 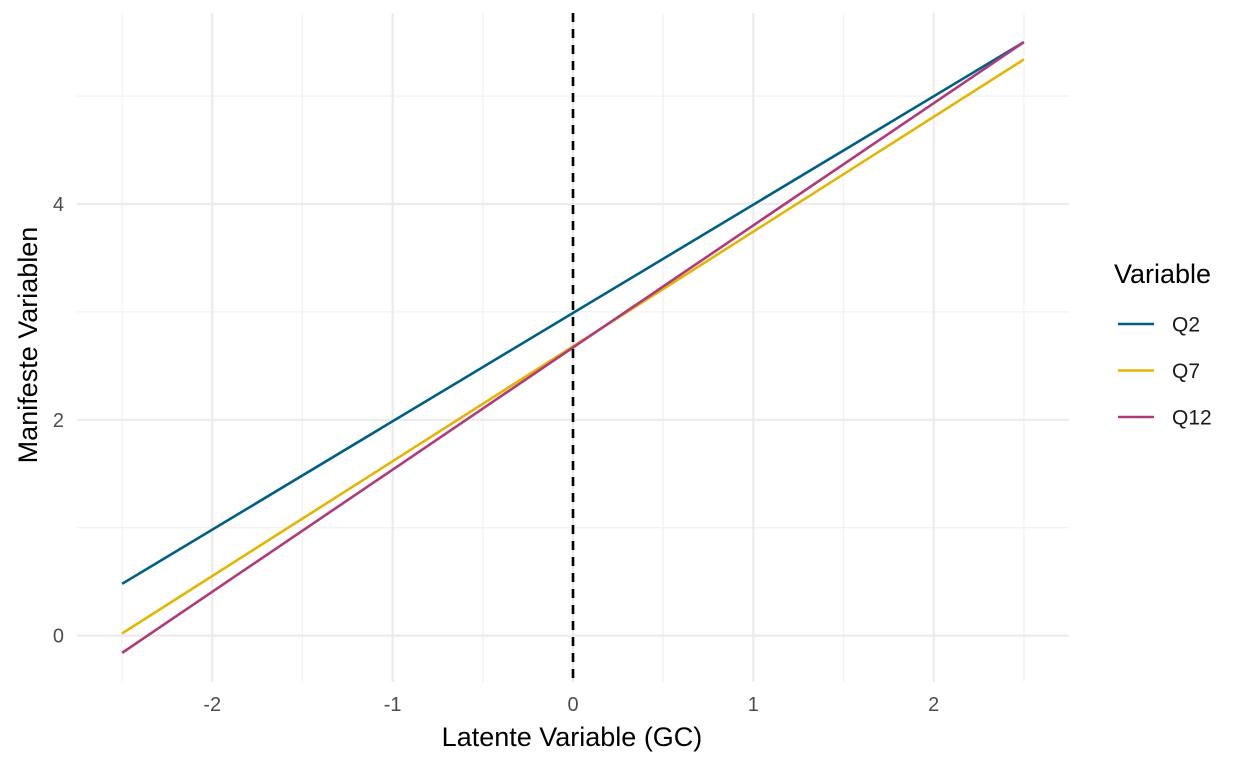 What do you see at coordinates (393, 705) in the screenshot?
I see `x-tick-label: -1` at bounding box center [393, 705].